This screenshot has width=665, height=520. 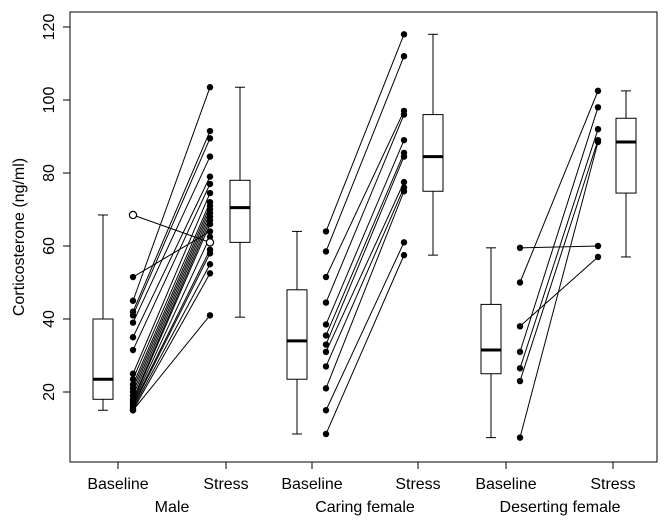 What do you see at coordinates (365, 507) in the screenshot?
I see `group-label: Caring female` at bounding box center [365, 507].